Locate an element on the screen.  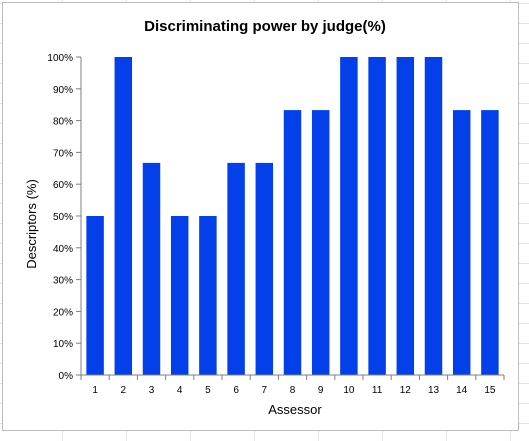
x-axis: 1 2 3 4 5 6 7 8 9 10 11 12 13 14 15 is located at coordinates (292, 385).